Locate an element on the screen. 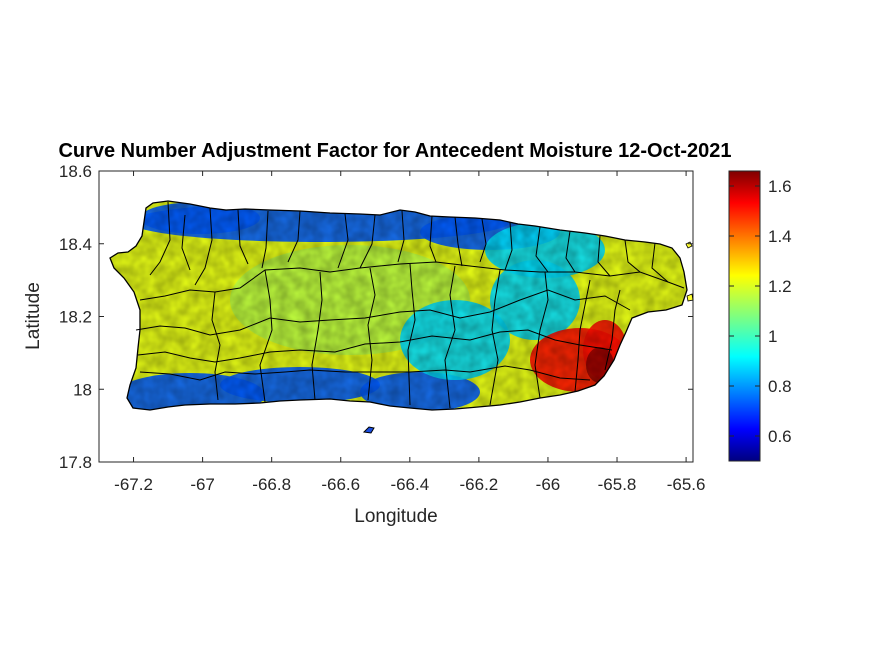 The width and height of the screenshot is (875, 656). y-tick-label: 18.4 is located at coordinates (75, 244).